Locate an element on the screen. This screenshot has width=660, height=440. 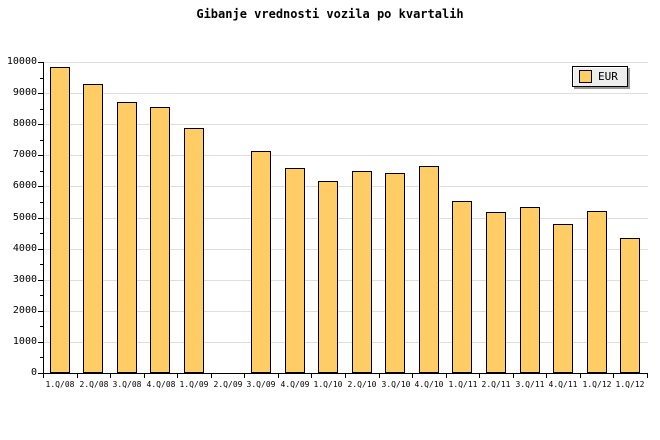
y-axis-label: 2000 is located at coordinates (24, 310).